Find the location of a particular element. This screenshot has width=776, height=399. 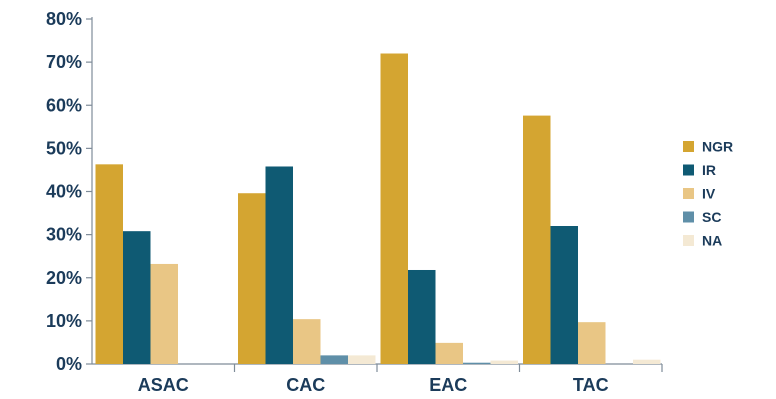

bar-ngr-asac is located at coordinates (109, 264).